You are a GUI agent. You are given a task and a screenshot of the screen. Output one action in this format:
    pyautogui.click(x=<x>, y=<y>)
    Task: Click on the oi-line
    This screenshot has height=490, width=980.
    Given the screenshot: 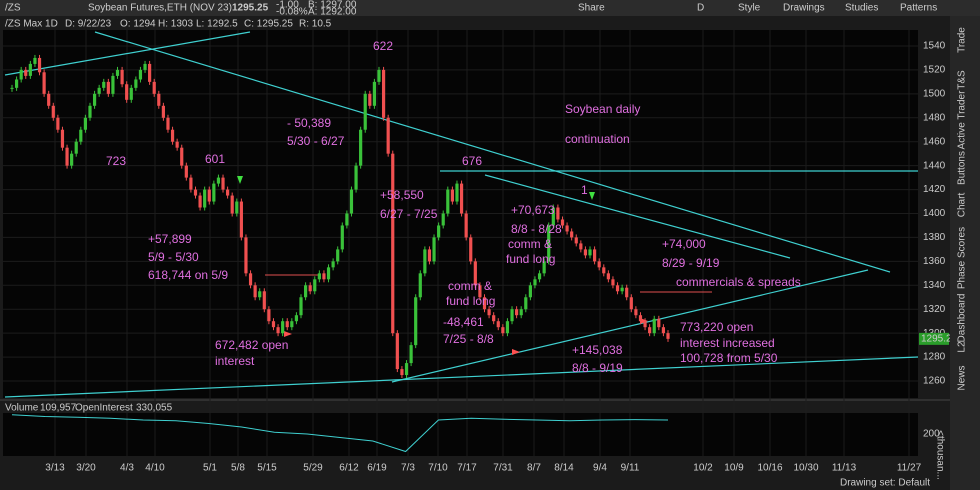 What is the action you would take?
    pyautogui.click(x=340, y=433)
    